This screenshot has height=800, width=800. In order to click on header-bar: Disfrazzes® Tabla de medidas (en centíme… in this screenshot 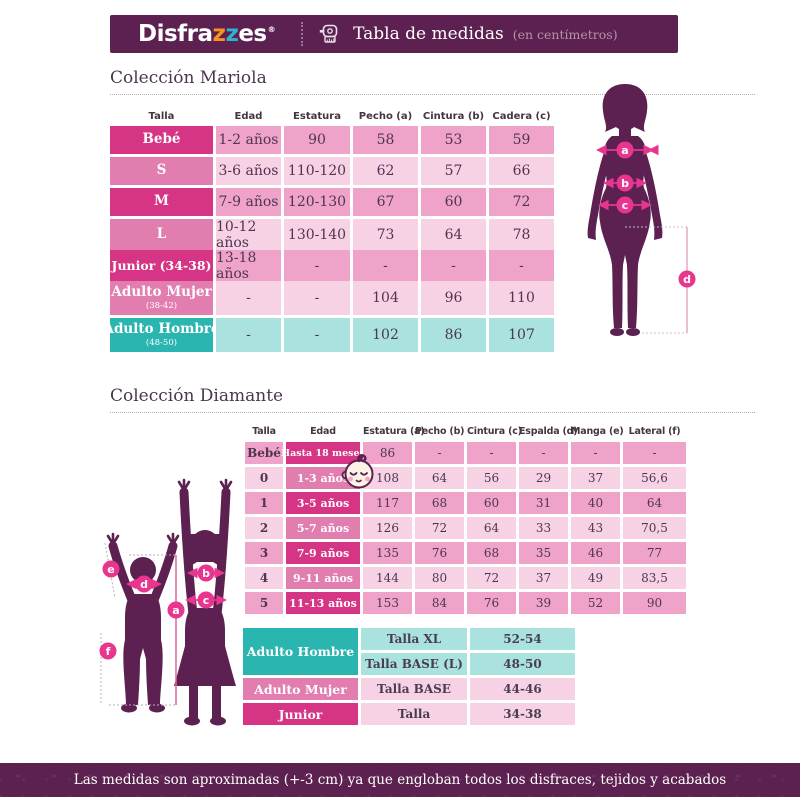, I will do `click(394, 34)`.